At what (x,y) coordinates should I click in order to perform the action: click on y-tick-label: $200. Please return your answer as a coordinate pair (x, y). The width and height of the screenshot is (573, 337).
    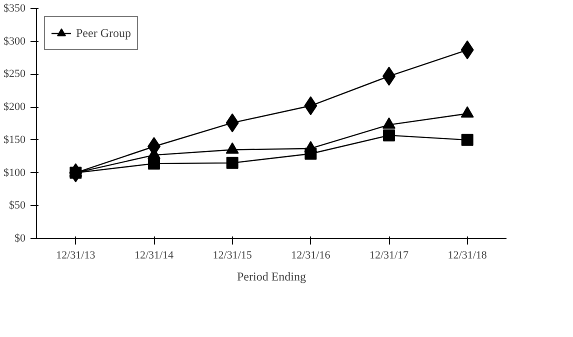
    Looking at the image, I should click on (15, 107).